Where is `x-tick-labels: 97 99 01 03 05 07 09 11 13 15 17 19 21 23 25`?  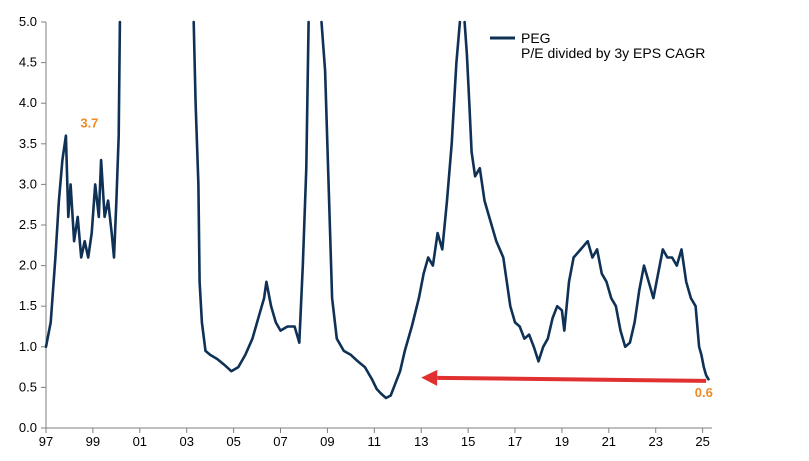 x-tick-labels: 97 99 01 03 05 07 09 11 13 15 17 19 21 23 25 is located at coordinates (374, 438).